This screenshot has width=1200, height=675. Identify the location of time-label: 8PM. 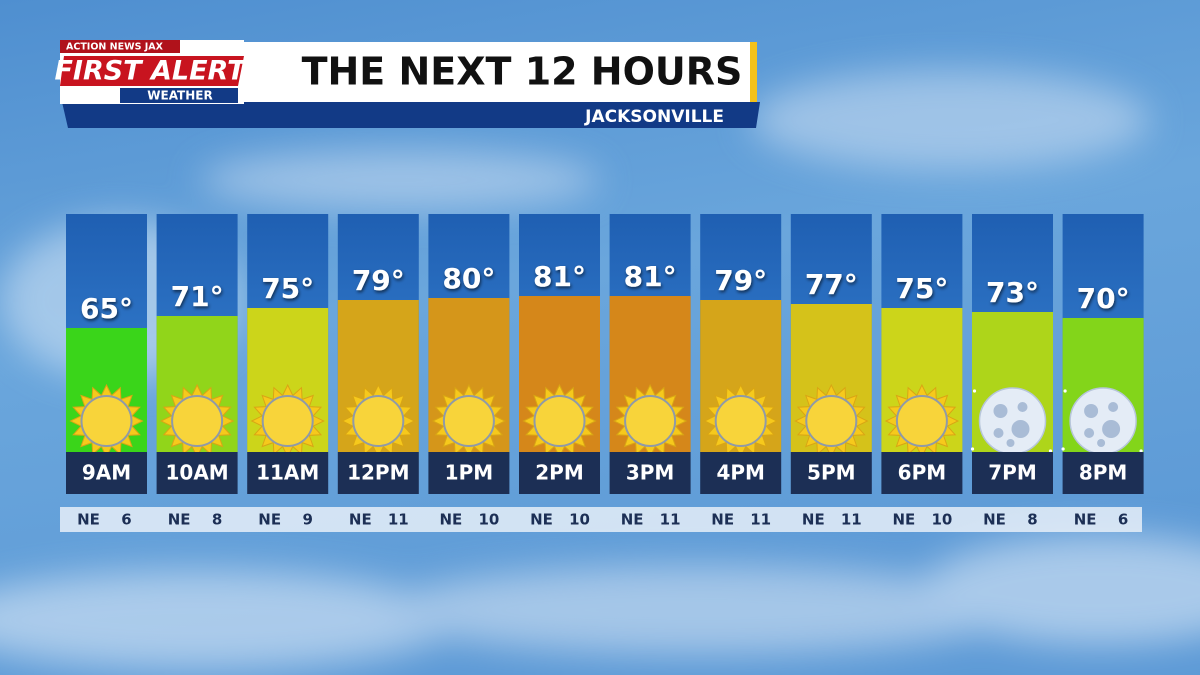
(1103, 473).